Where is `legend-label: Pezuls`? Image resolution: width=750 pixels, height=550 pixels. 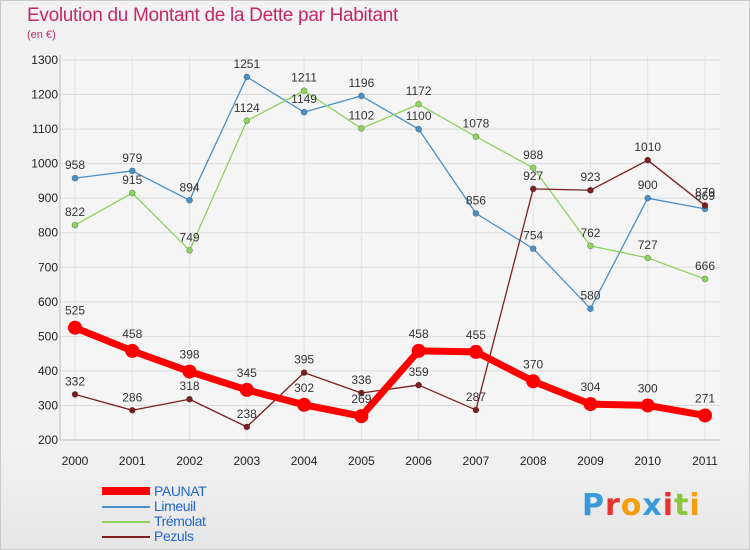
legend-label: Pezuls is located at coordinates (174, 536).